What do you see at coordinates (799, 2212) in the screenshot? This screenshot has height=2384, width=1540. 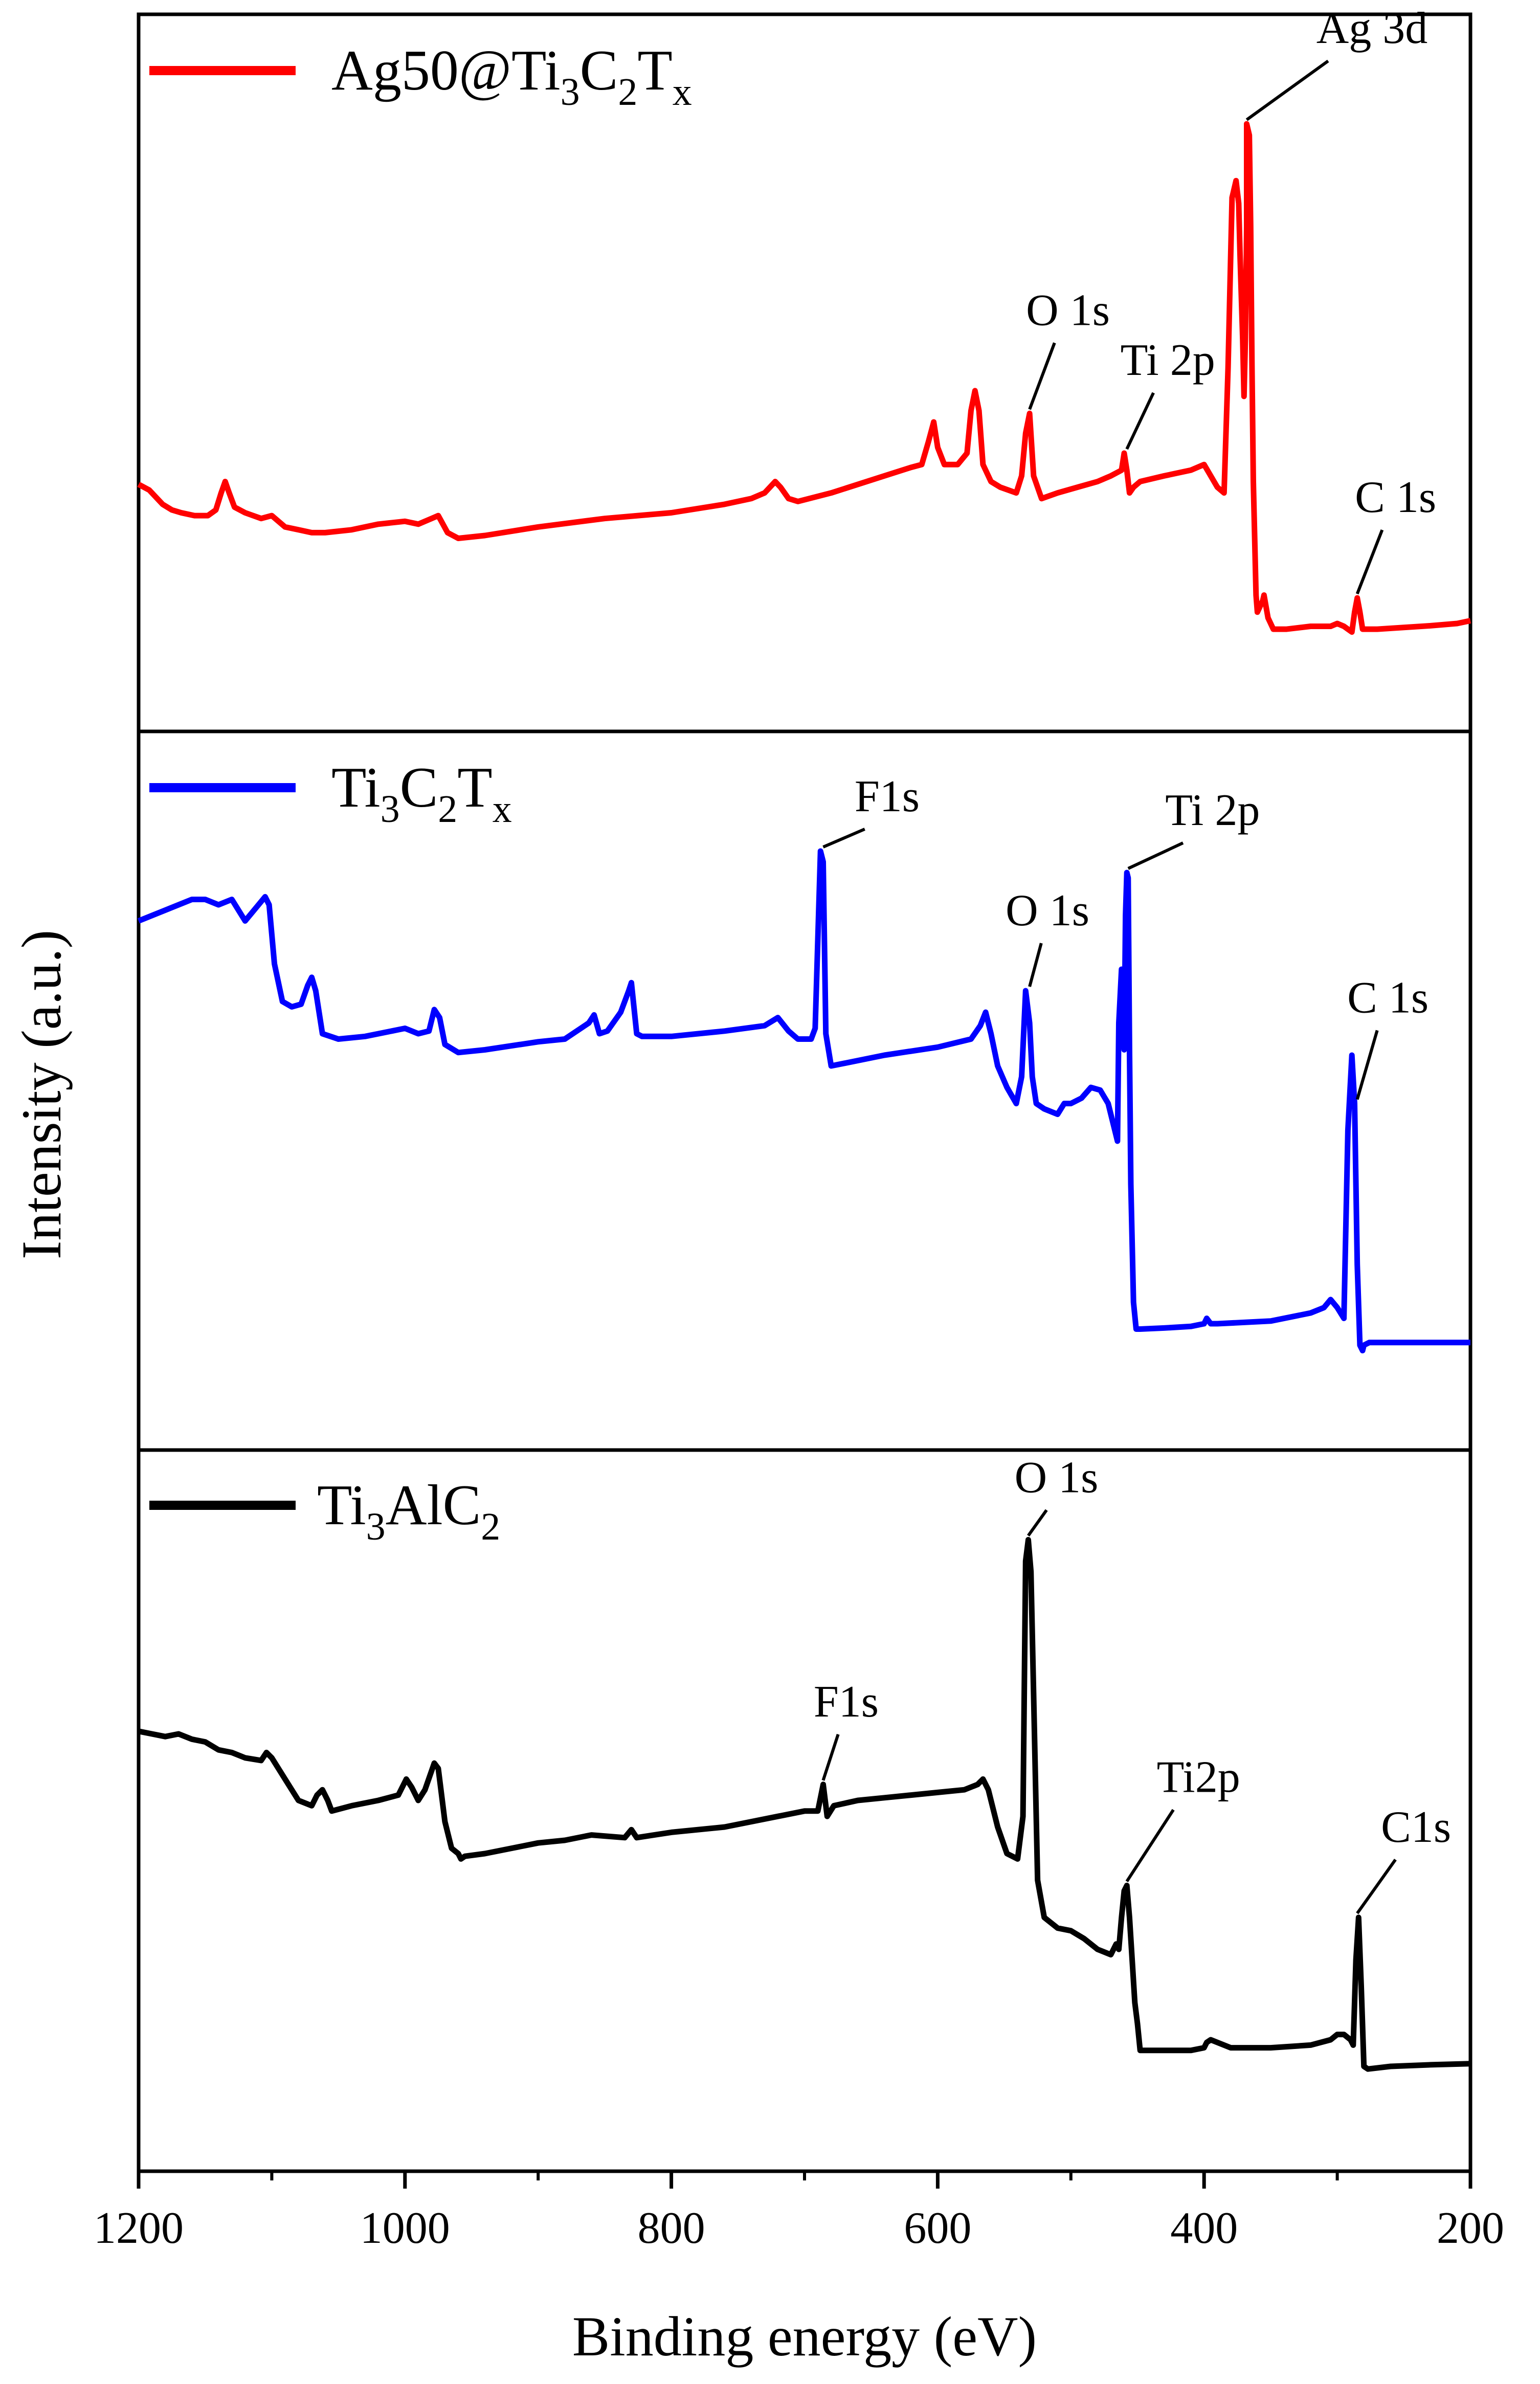 I see `x-axis: 1200 1000 800 600 400 200` at bounding box center [799, 2212].